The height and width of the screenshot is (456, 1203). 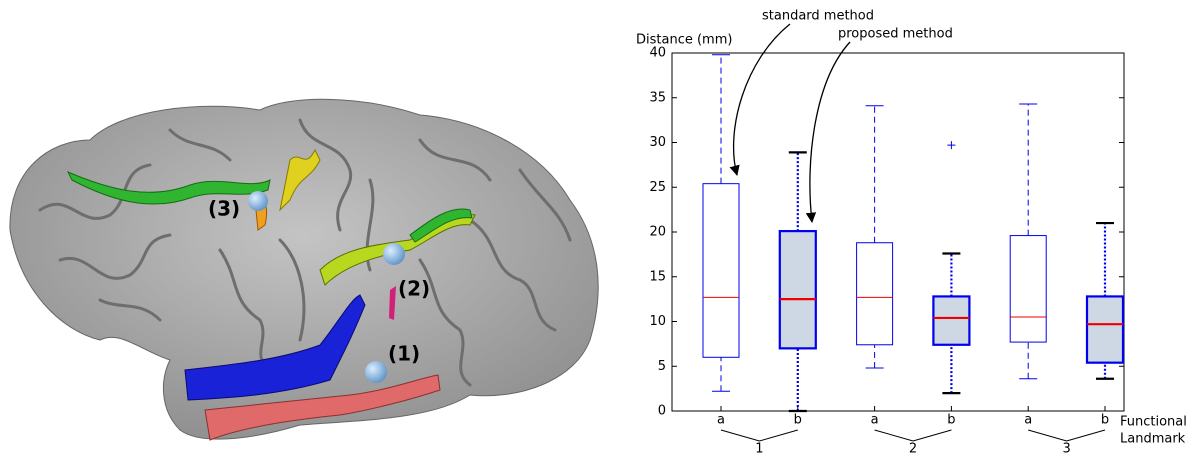 I want to click on y-tick-label: 15, so click(x=657, y=276).